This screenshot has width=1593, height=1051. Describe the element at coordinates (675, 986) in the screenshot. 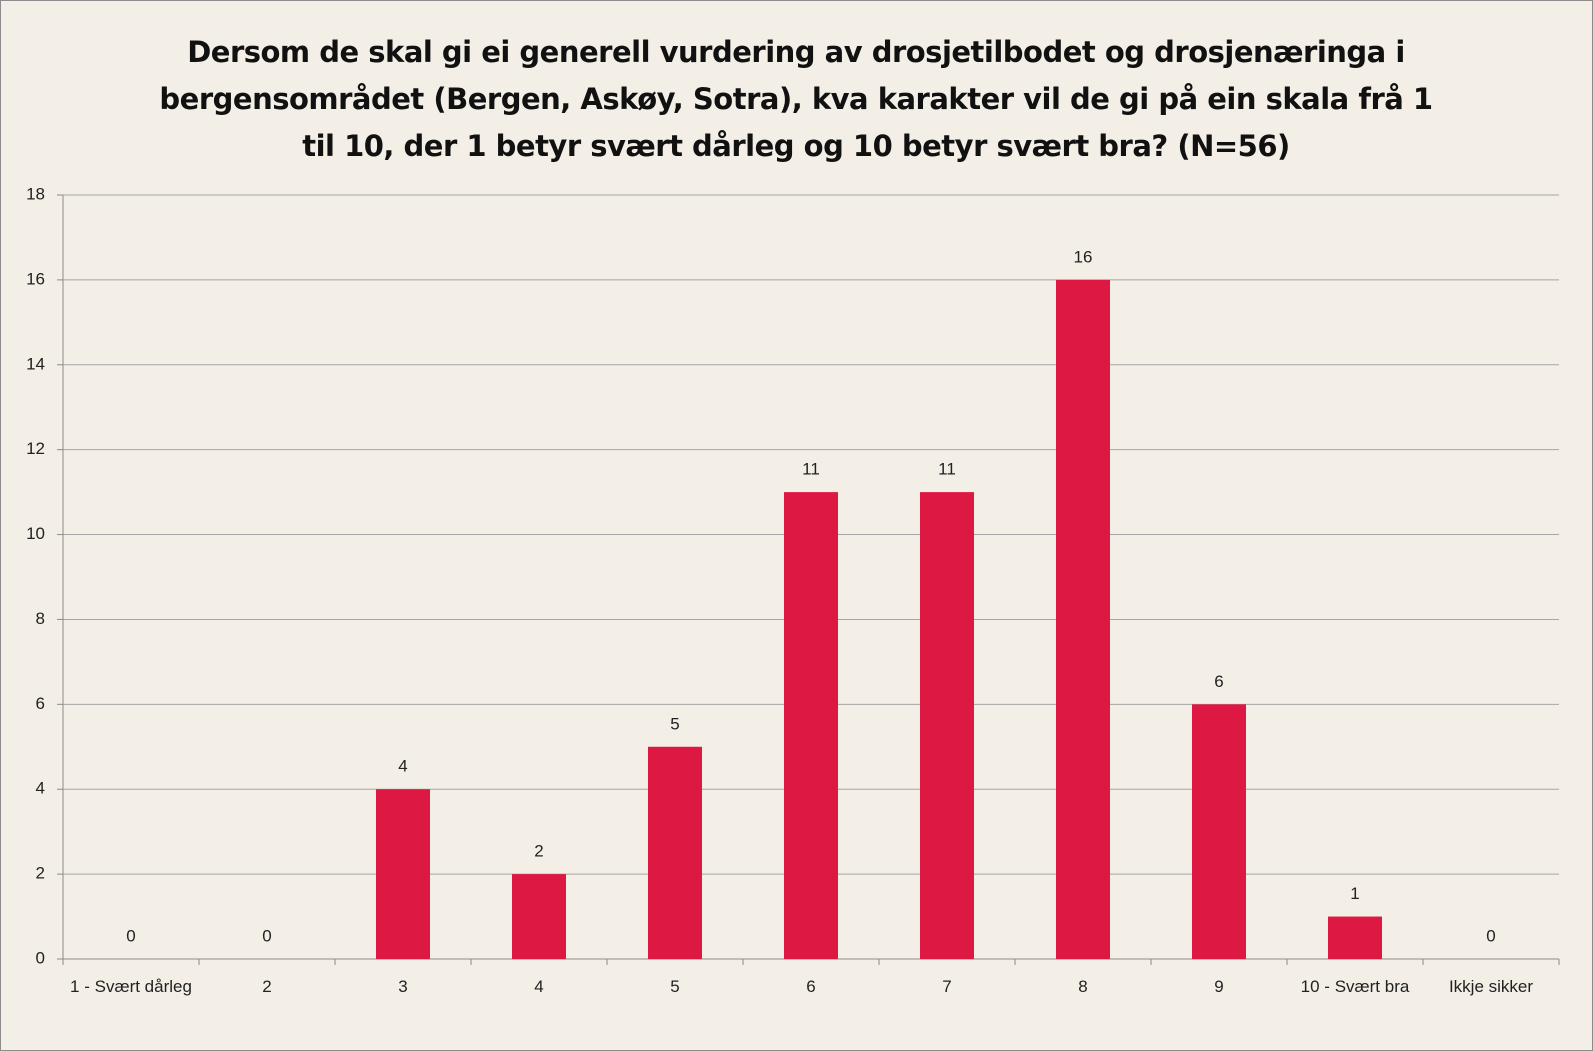

I see `x-tick-label: 5` at that location.